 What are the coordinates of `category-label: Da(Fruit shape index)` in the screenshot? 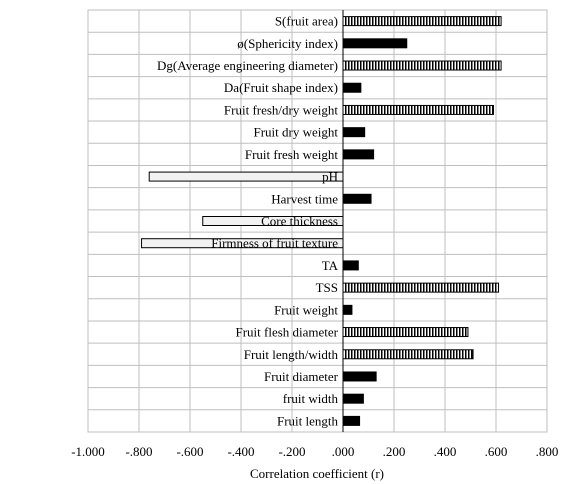 It's located at (281, 87).